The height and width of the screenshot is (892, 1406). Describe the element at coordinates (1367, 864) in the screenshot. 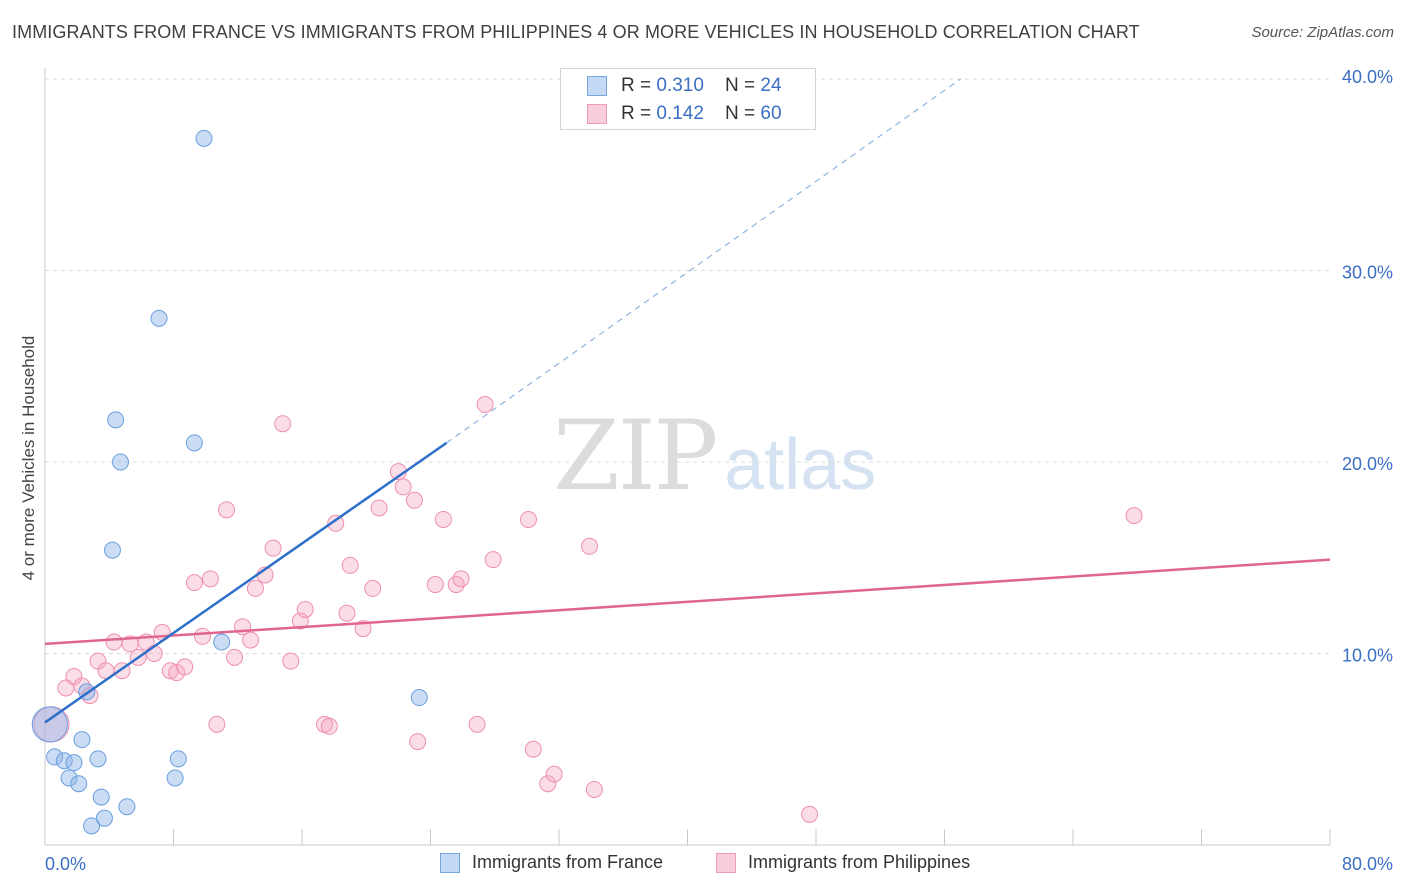

I see `x-tick-label: 80.0%` at that location.